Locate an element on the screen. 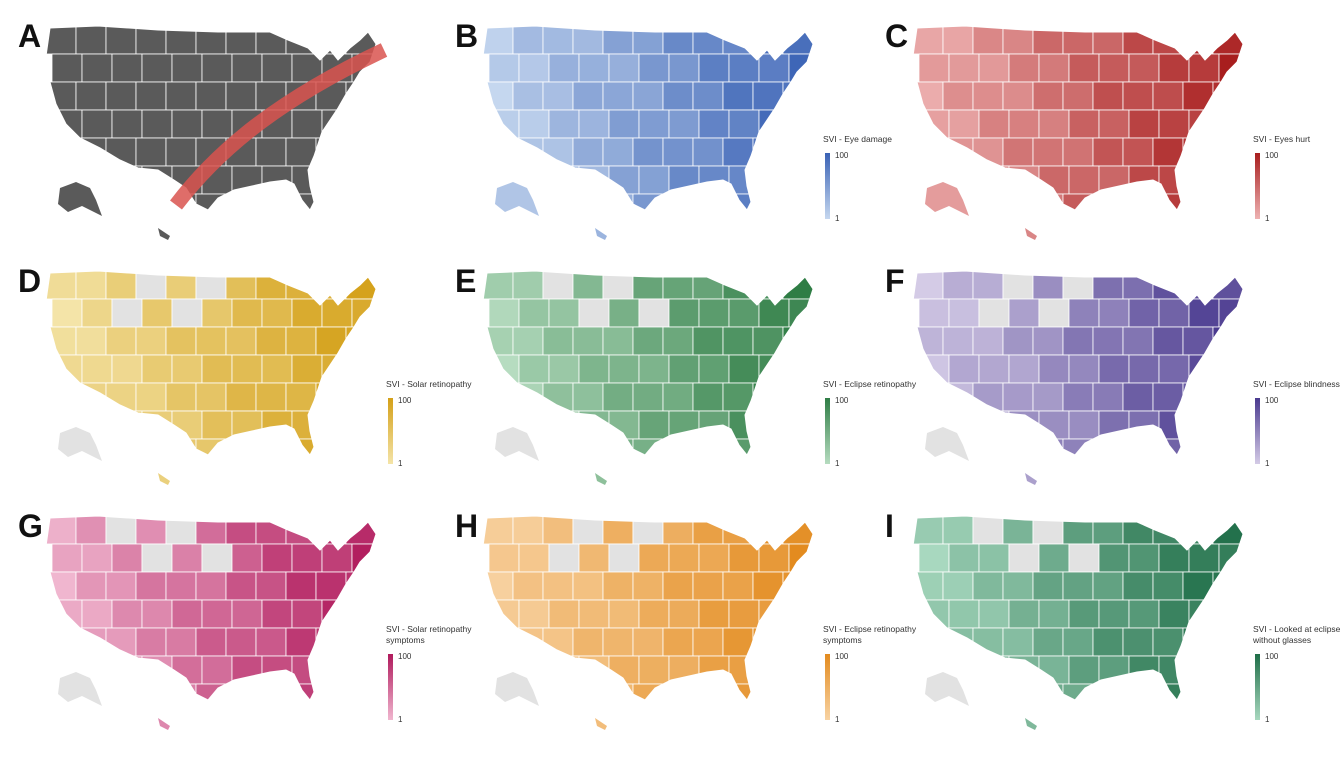 The height and width of the screenshot is (776, 1342). legend: SVI - Solar retinopathy symptoms 100 1 is located at coordinates (441, 674).